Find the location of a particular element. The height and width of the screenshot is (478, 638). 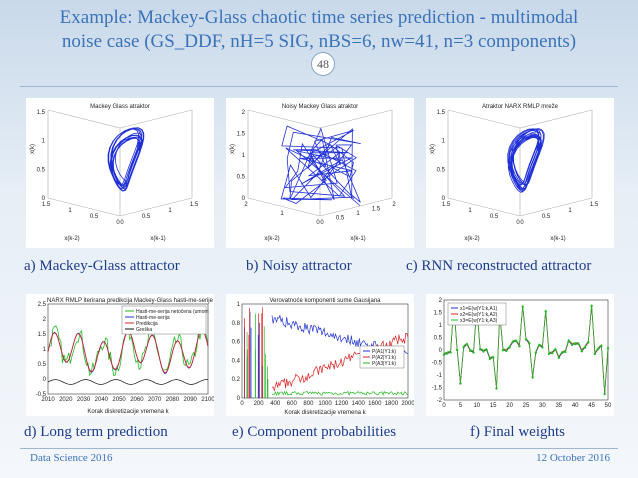

footer-left: Data Science 2016 is located at coordinates (71, 458).